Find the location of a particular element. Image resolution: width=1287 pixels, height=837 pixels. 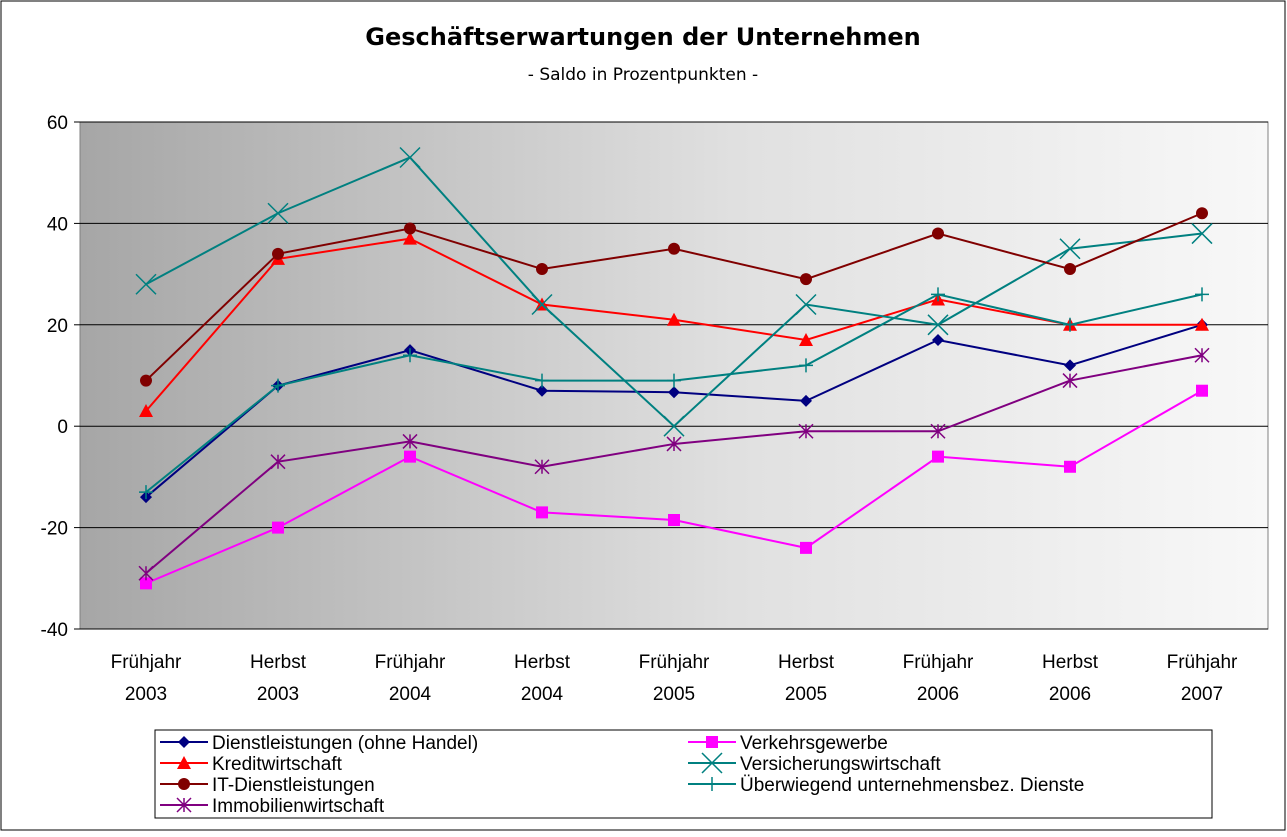

y-tick-label: 0 is located at coordinates (62, 427).